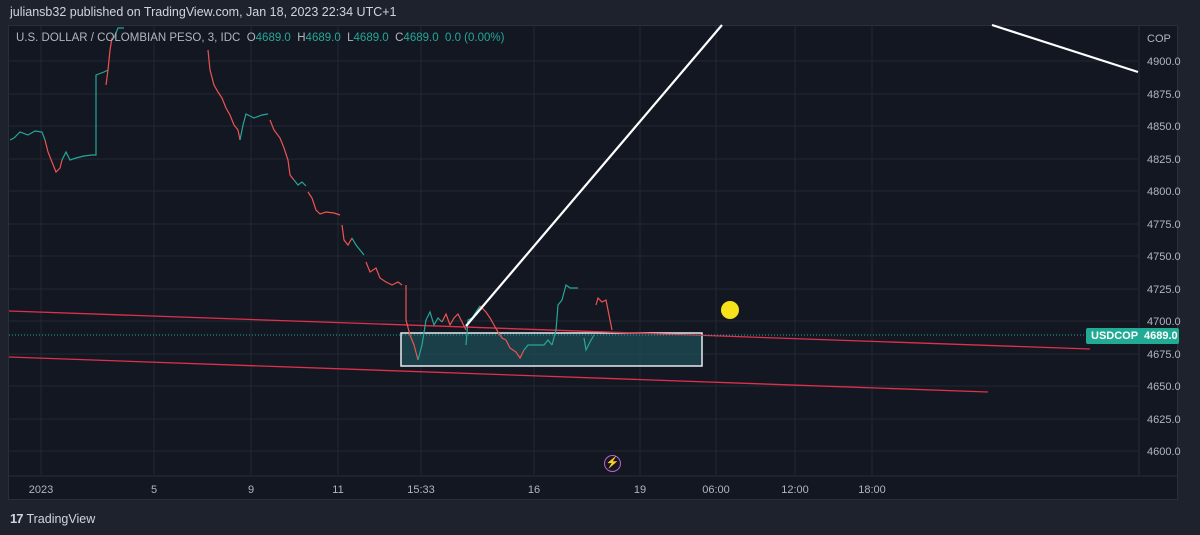 This screenshot has height=535, width=1200. What do you see at coordinates (1164, 322) in the screenshot?
I see `price-tick: 4700.0` at bounding box center [1164, 322].